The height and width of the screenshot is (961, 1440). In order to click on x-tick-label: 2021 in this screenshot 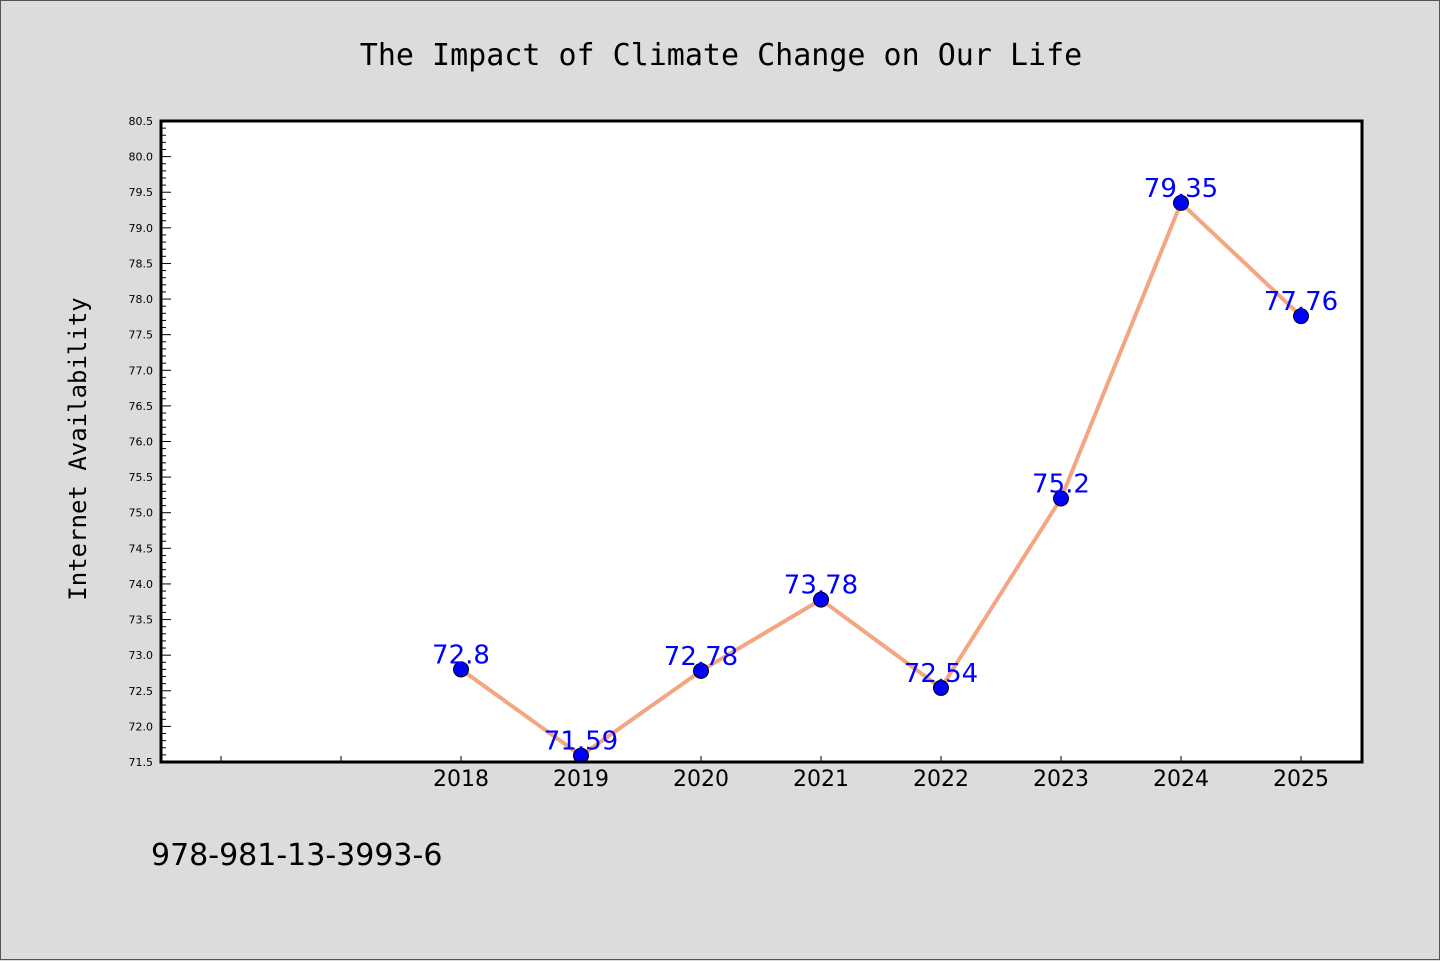, I will do `click(821, 779)`.